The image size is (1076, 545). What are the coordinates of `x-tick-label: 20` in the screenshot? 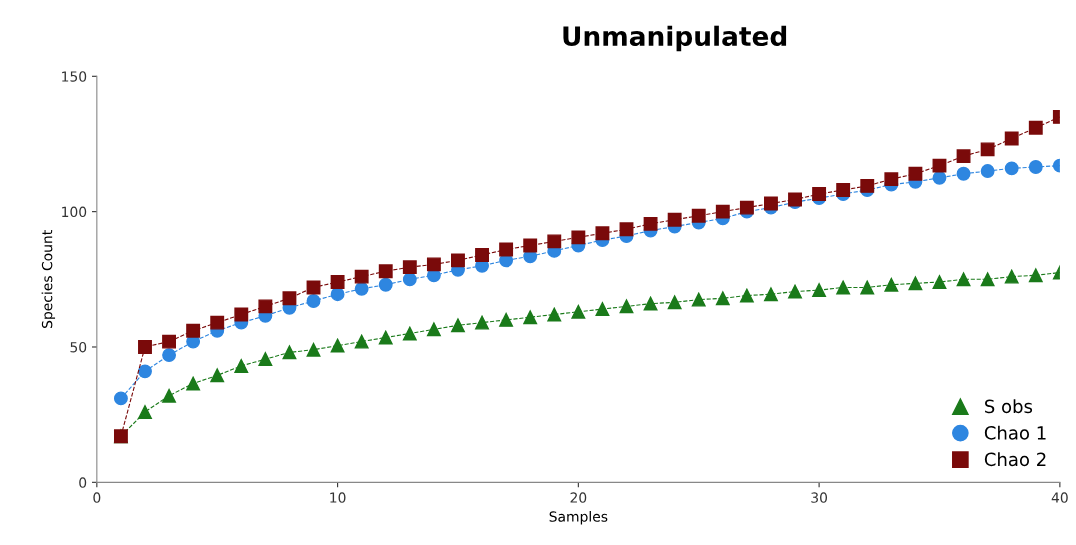 It's located at (578, 497).